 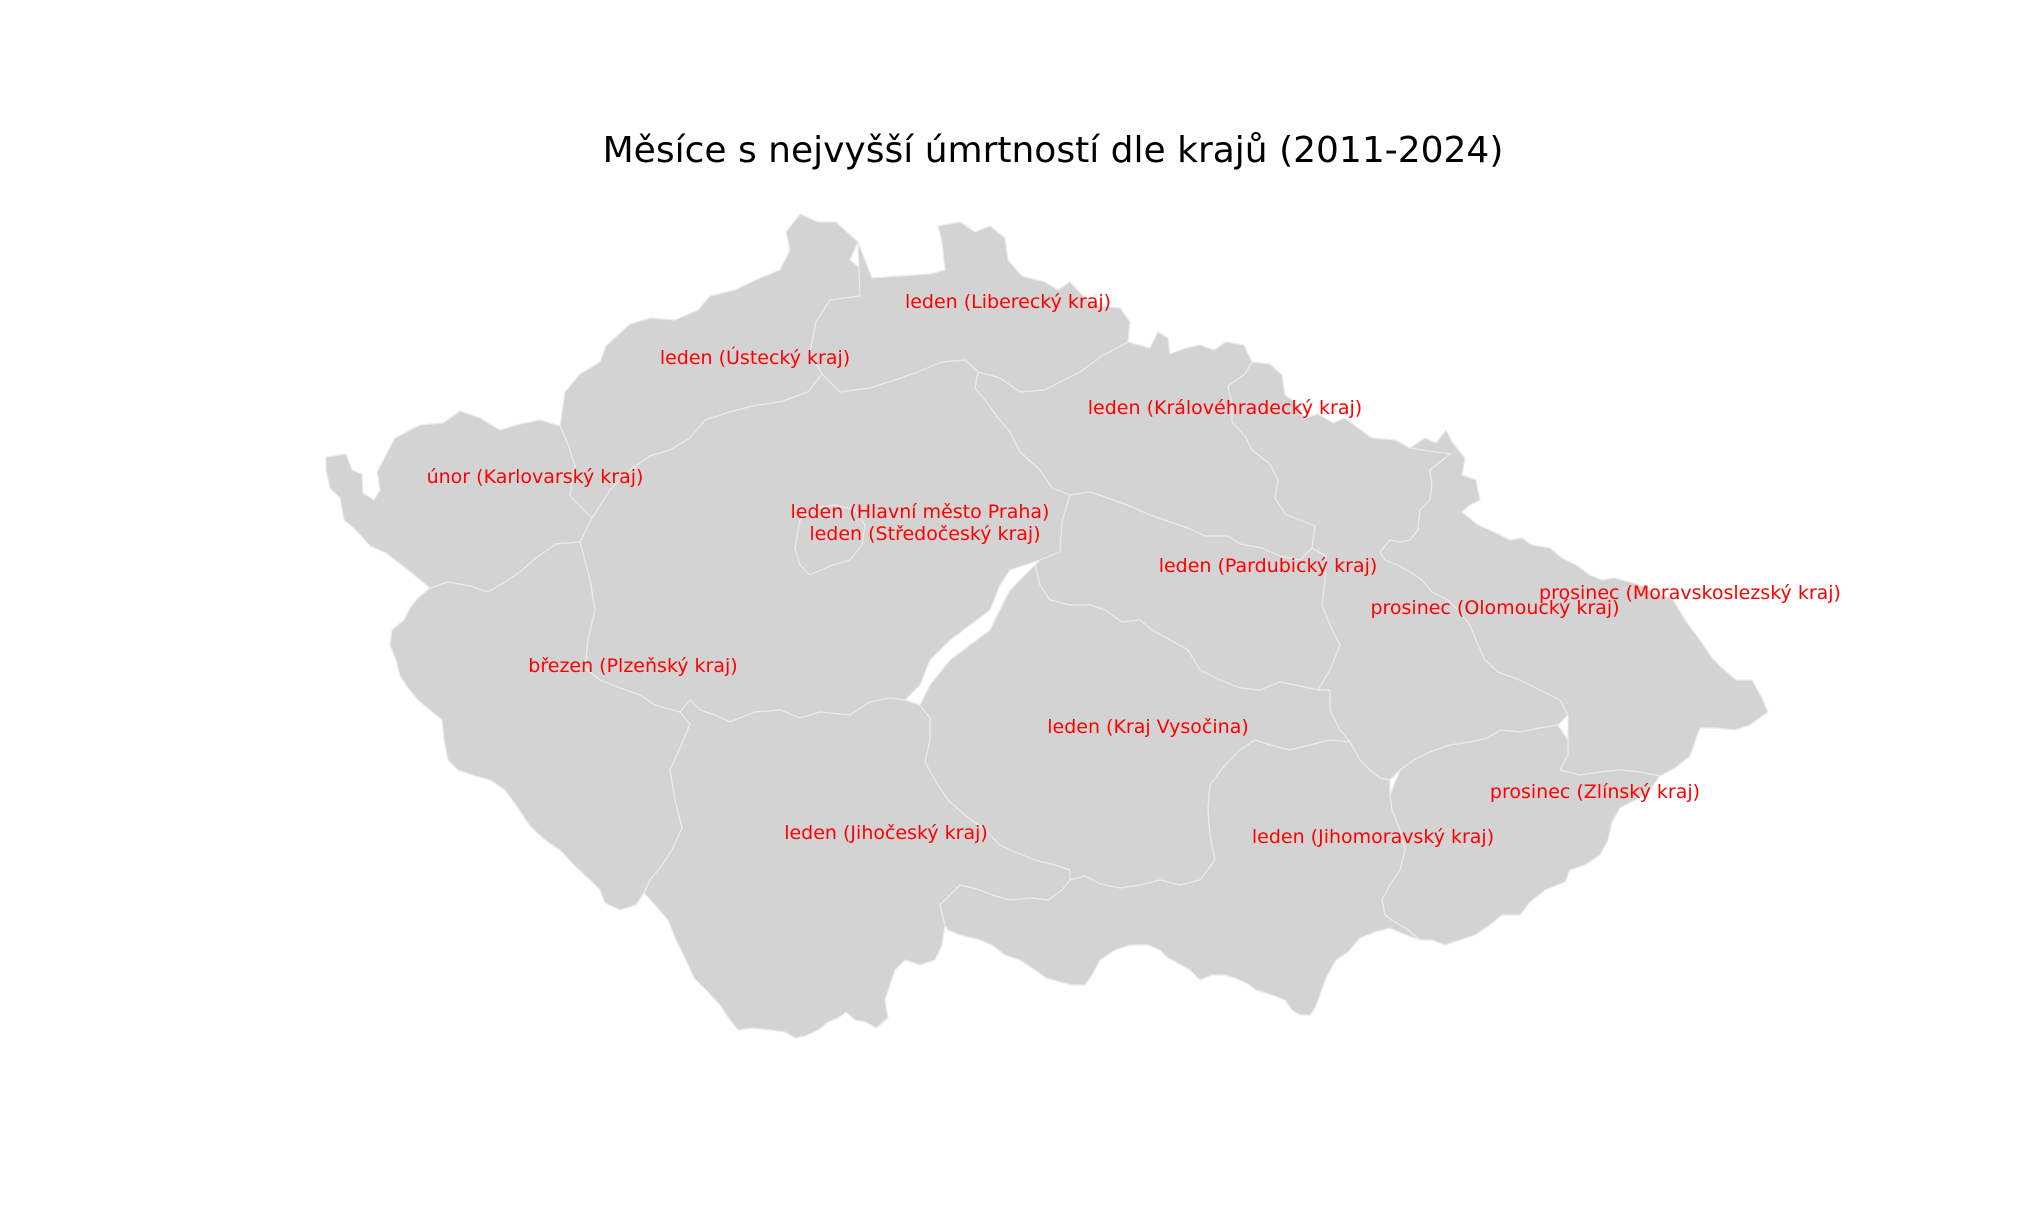 I want to click on region-label: březen (Plzeňský kraj), so click(x=632, y=666).